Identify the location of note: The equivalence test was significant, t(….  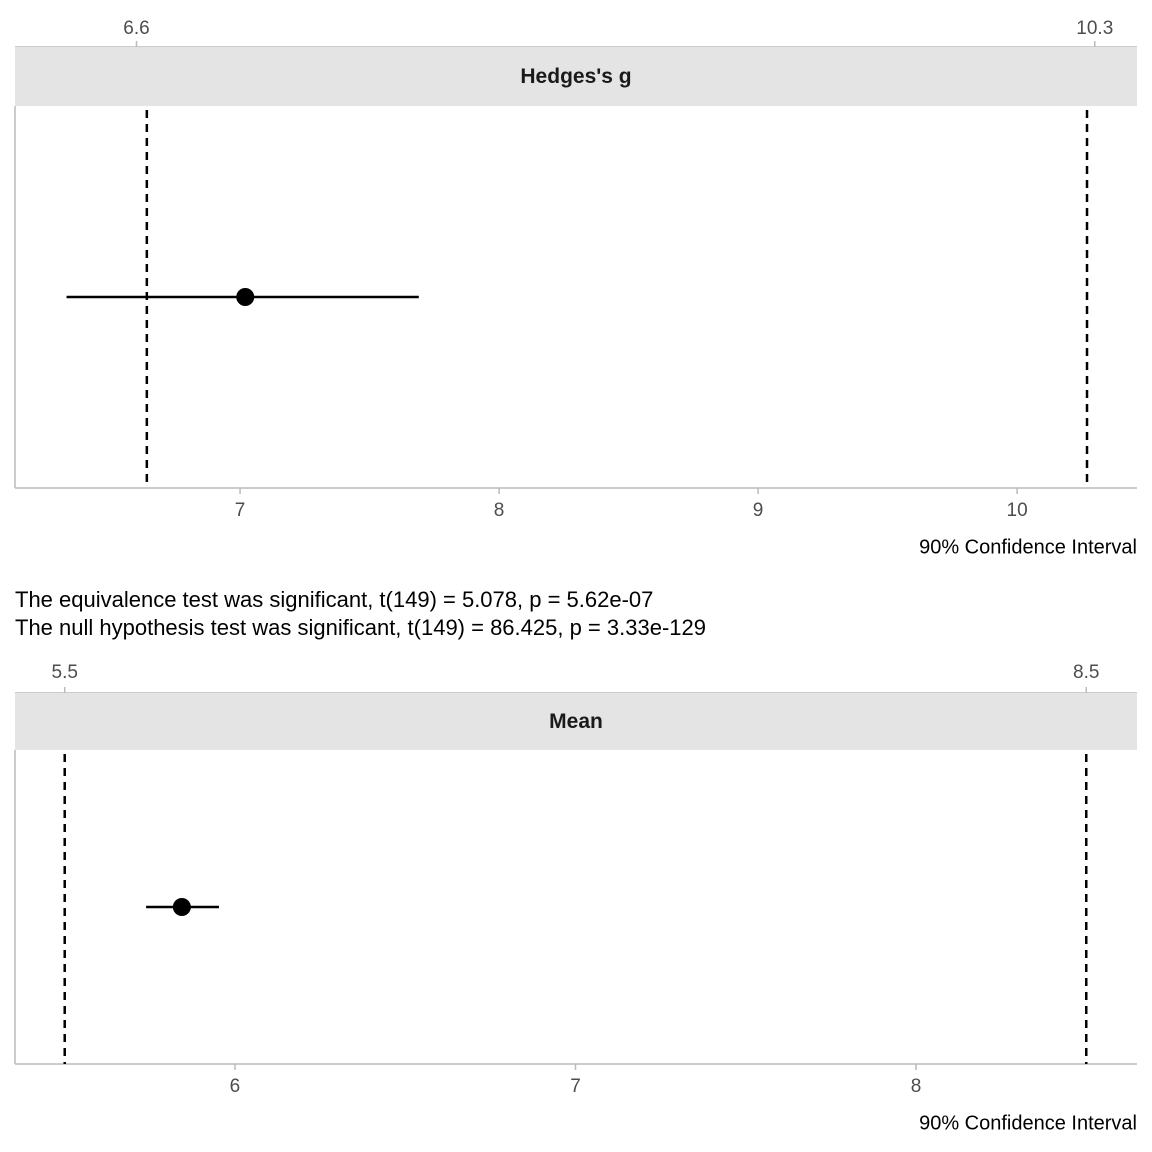
(334, 599).